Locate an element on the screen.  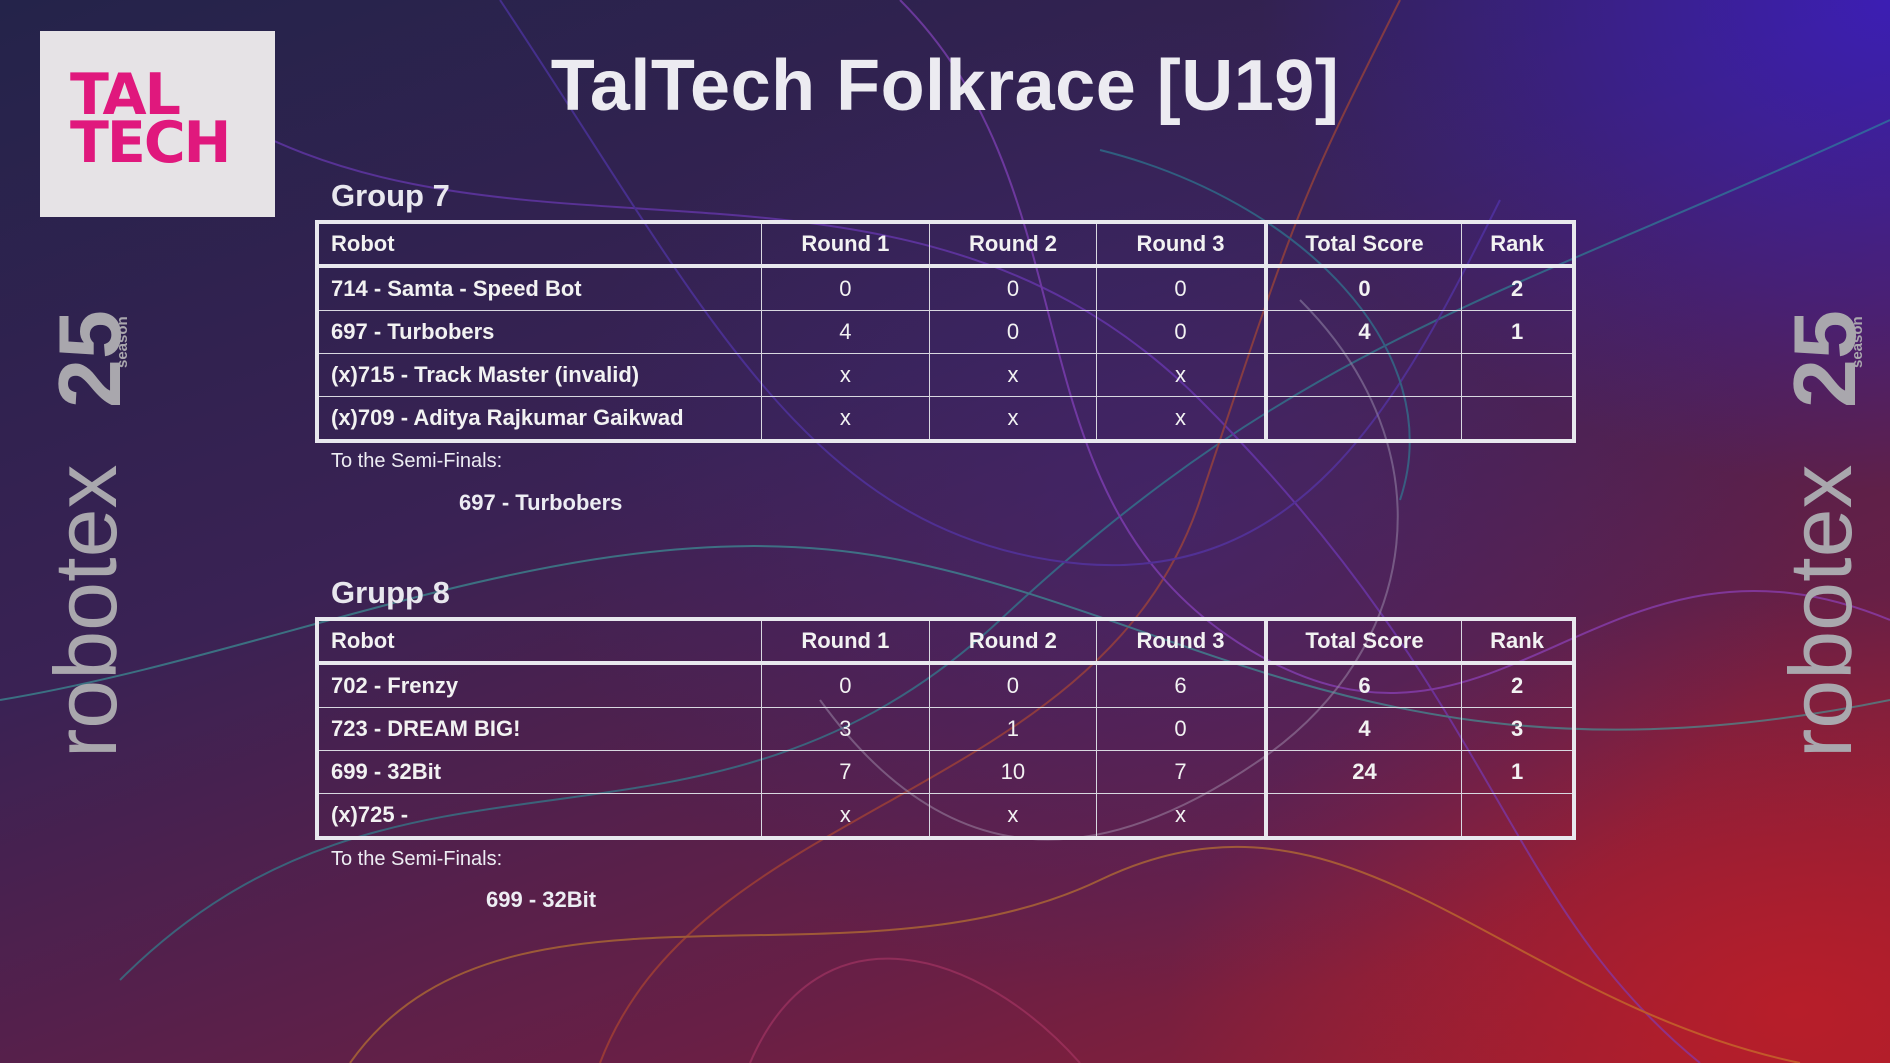
robot-name: 714 - Samta - Speed Bot is located at coordinates (539, 288).